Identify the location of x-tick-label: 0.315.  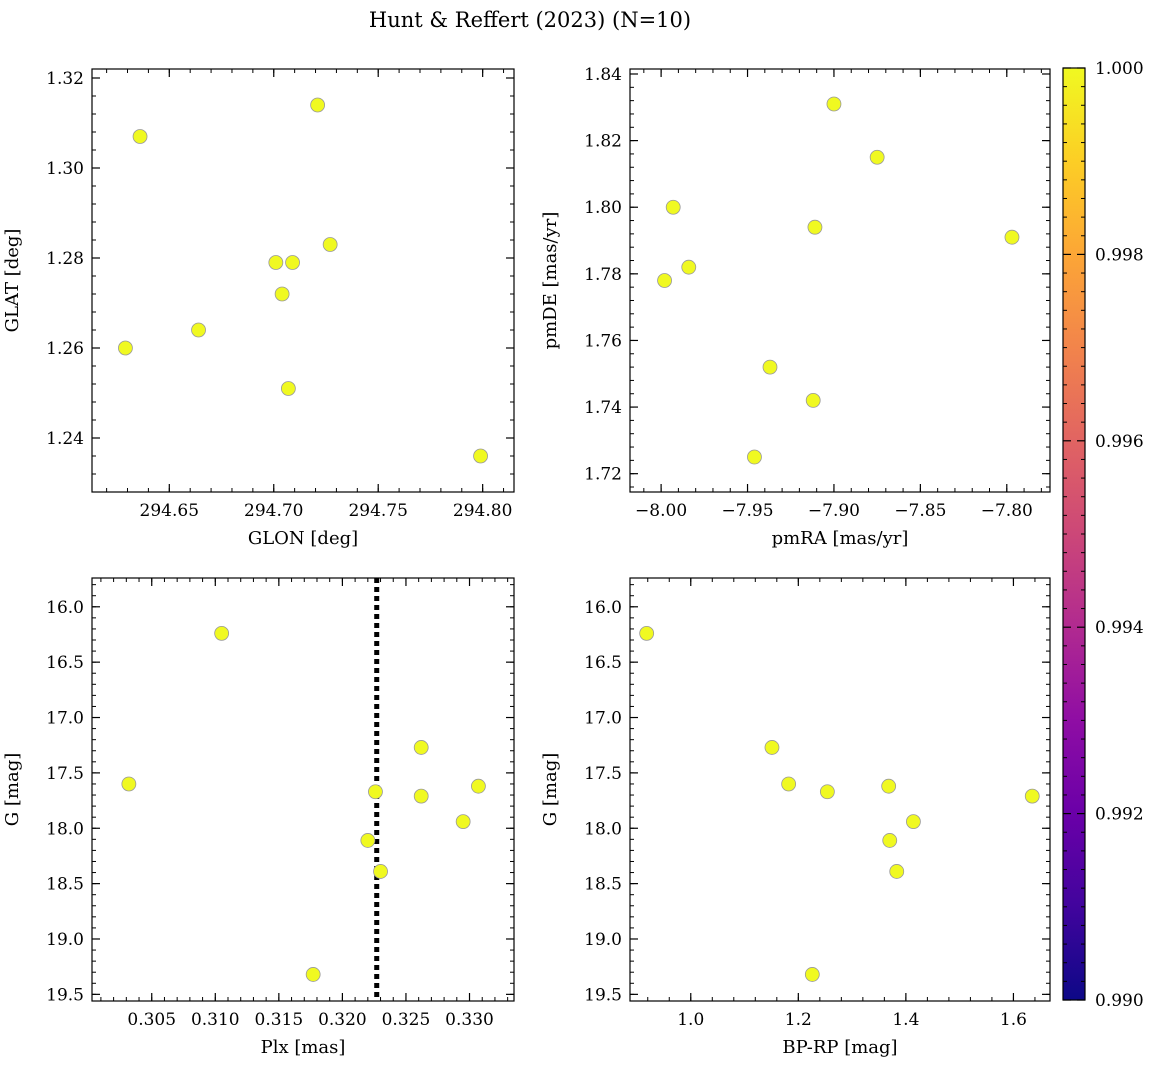
(279, 1020).